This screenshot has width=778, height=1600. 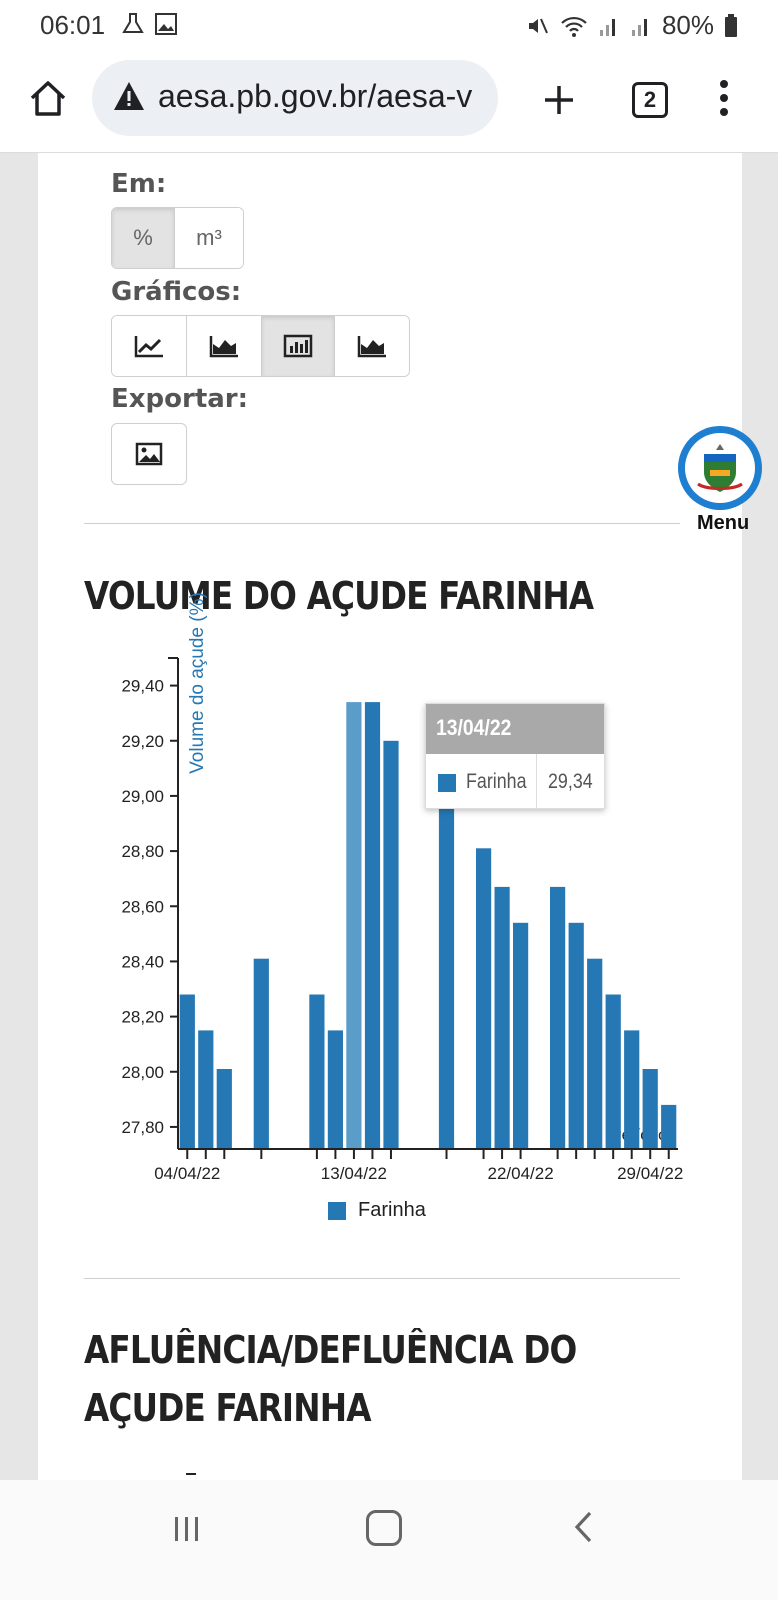 I want to click on y-tick-label: 28,00, so click(x=142, y=1072).